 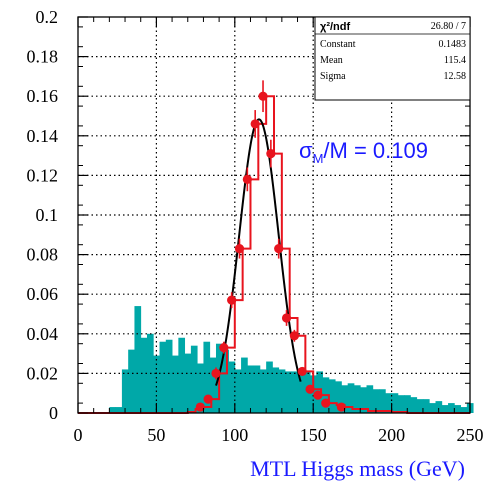 What do you see at coordinates (43, 373) in the screenshot?
I see `y-tick-label: 0.02` at bounding box center [43, 373].